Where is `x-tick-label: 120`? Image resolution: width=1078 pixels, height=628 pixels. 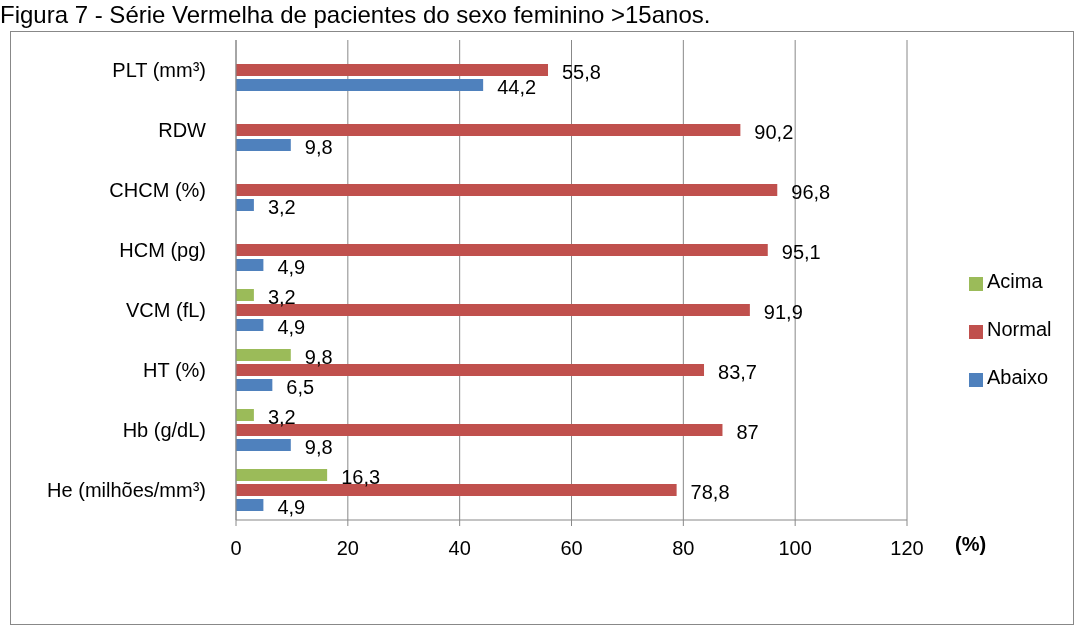
x-tick-label: 120 is located at coordinates (907, 548).